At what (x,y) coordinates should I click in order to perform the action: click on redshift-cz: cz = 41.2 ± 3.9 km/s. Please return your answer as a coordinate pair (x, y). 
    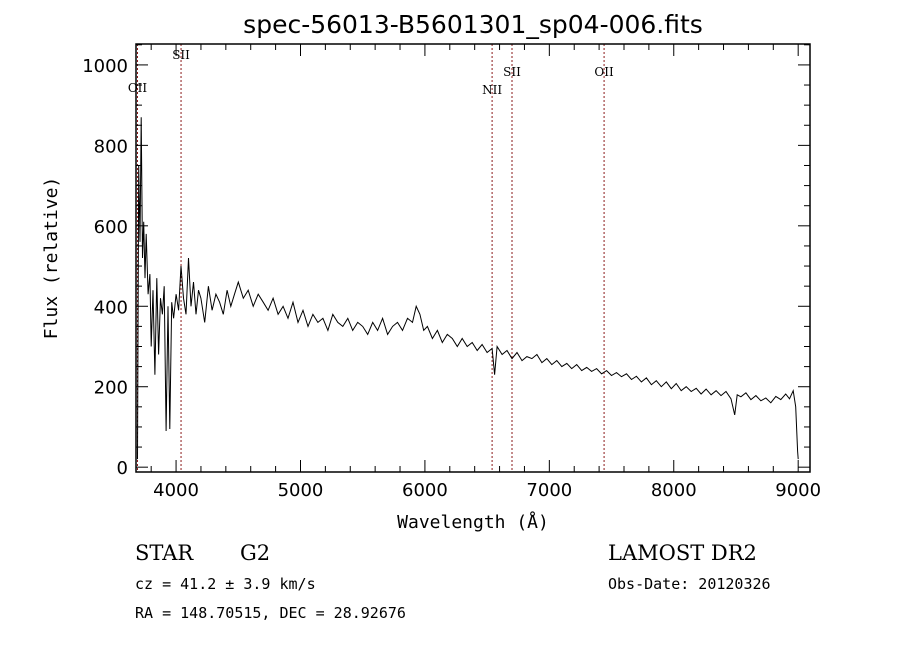
    Looking at the image, I should click on (225, 584).